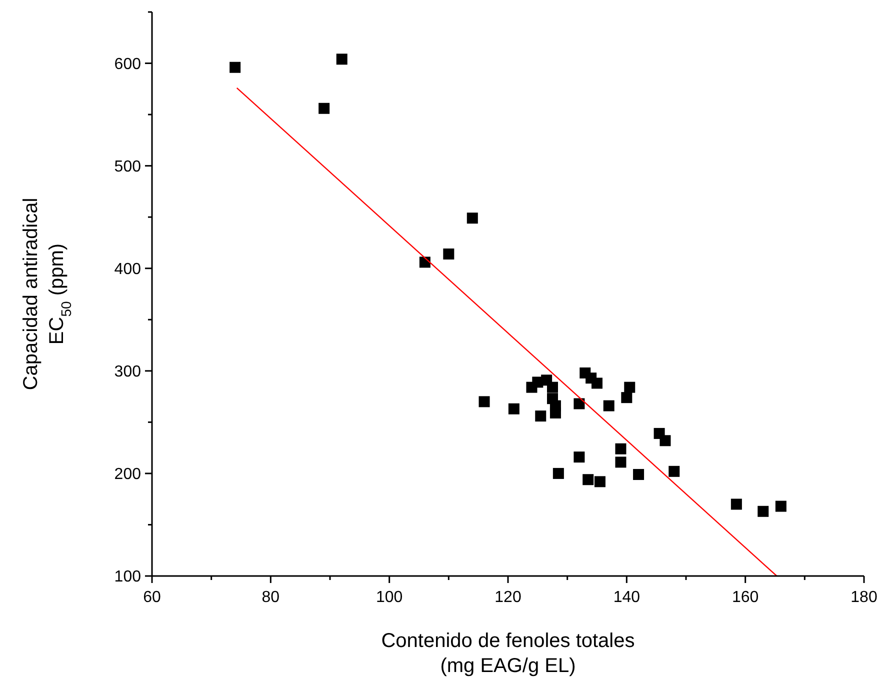 This screenshot has width=881, height=696. I want to click on y-tick-label: 500, so click(128, 167).